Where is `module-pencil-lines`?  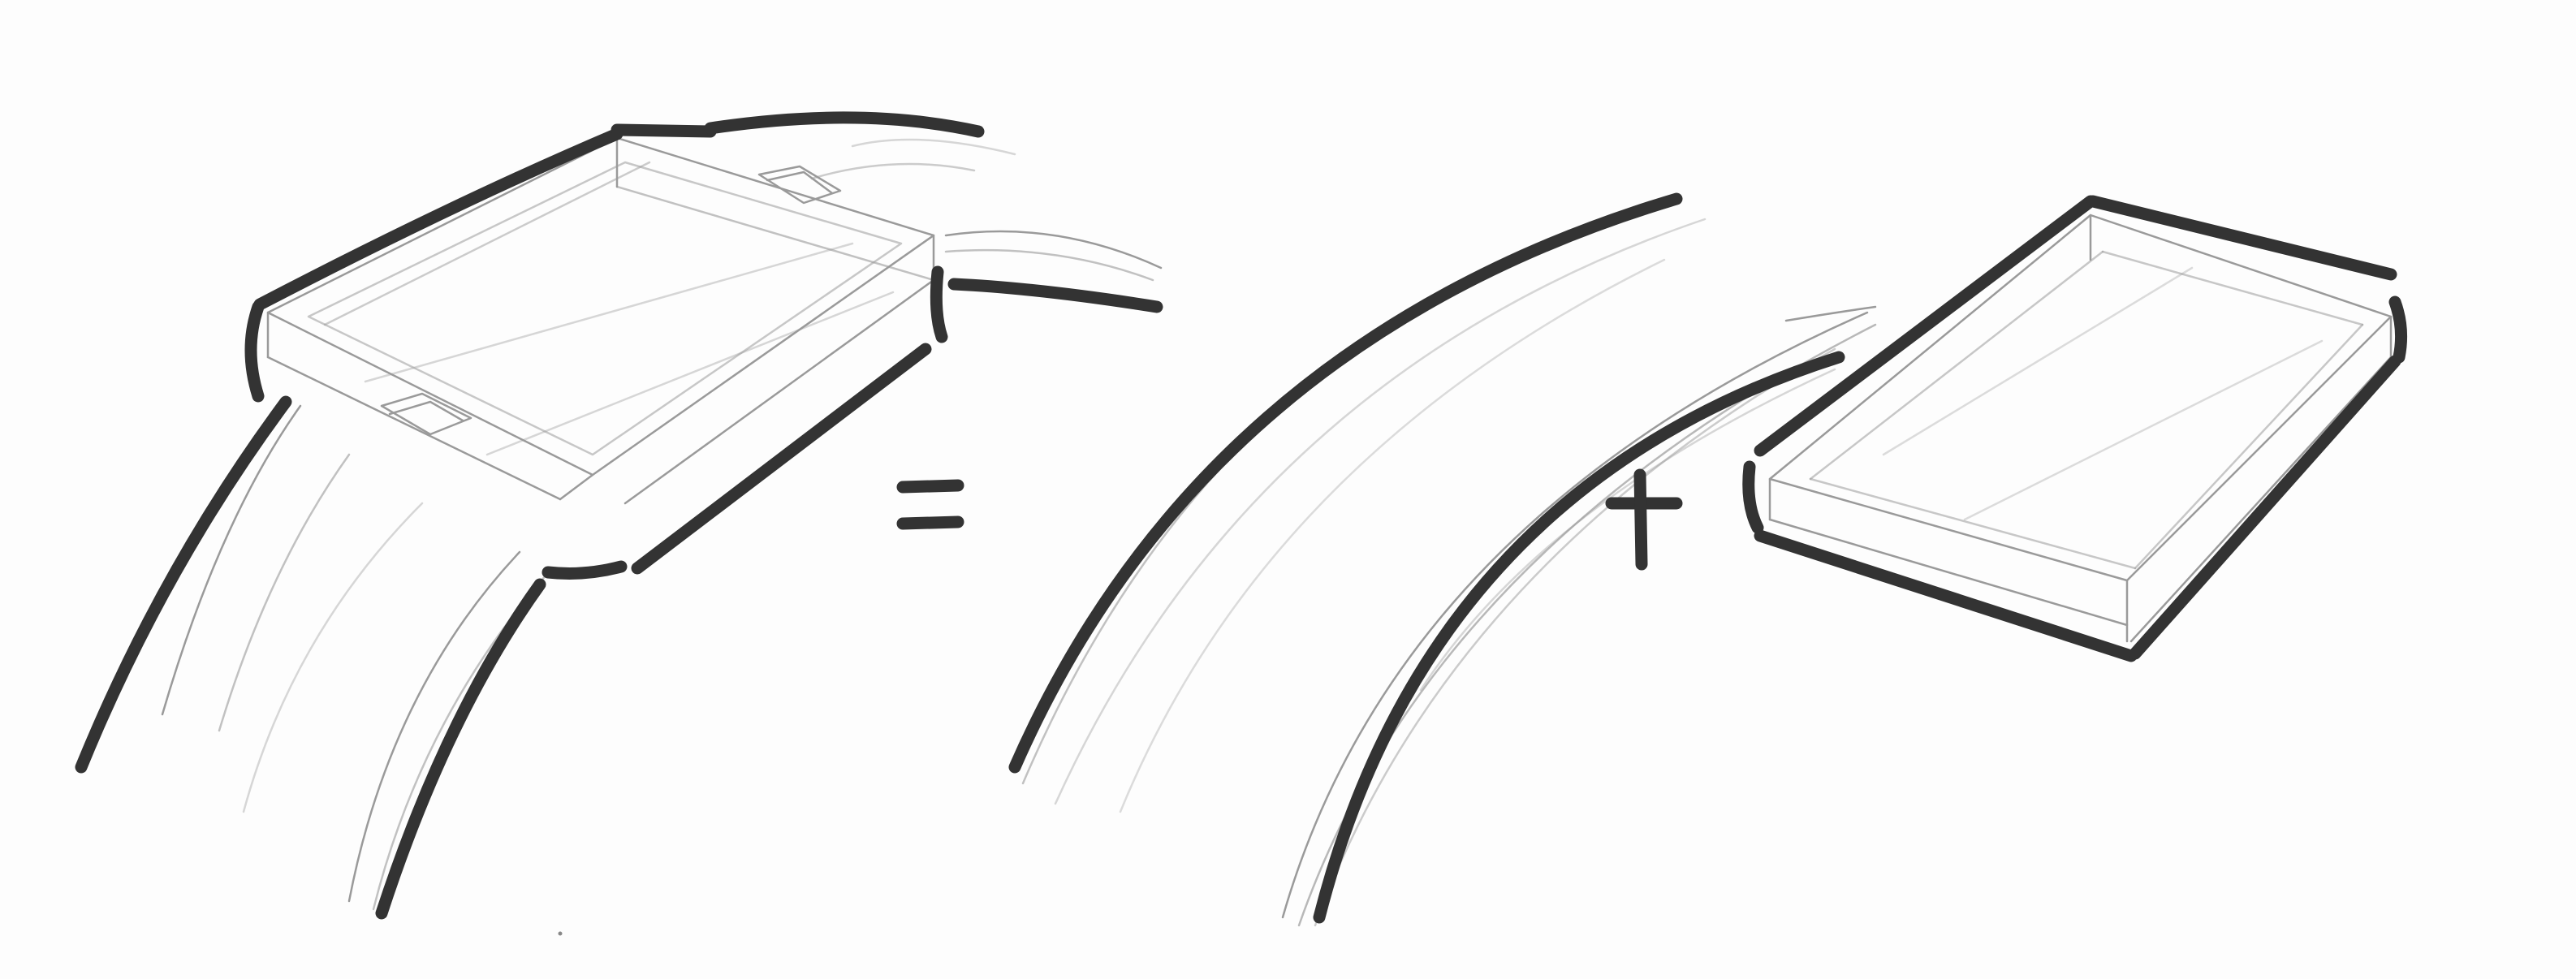 module-pencil-lines is located at coordinates (2080, 428).